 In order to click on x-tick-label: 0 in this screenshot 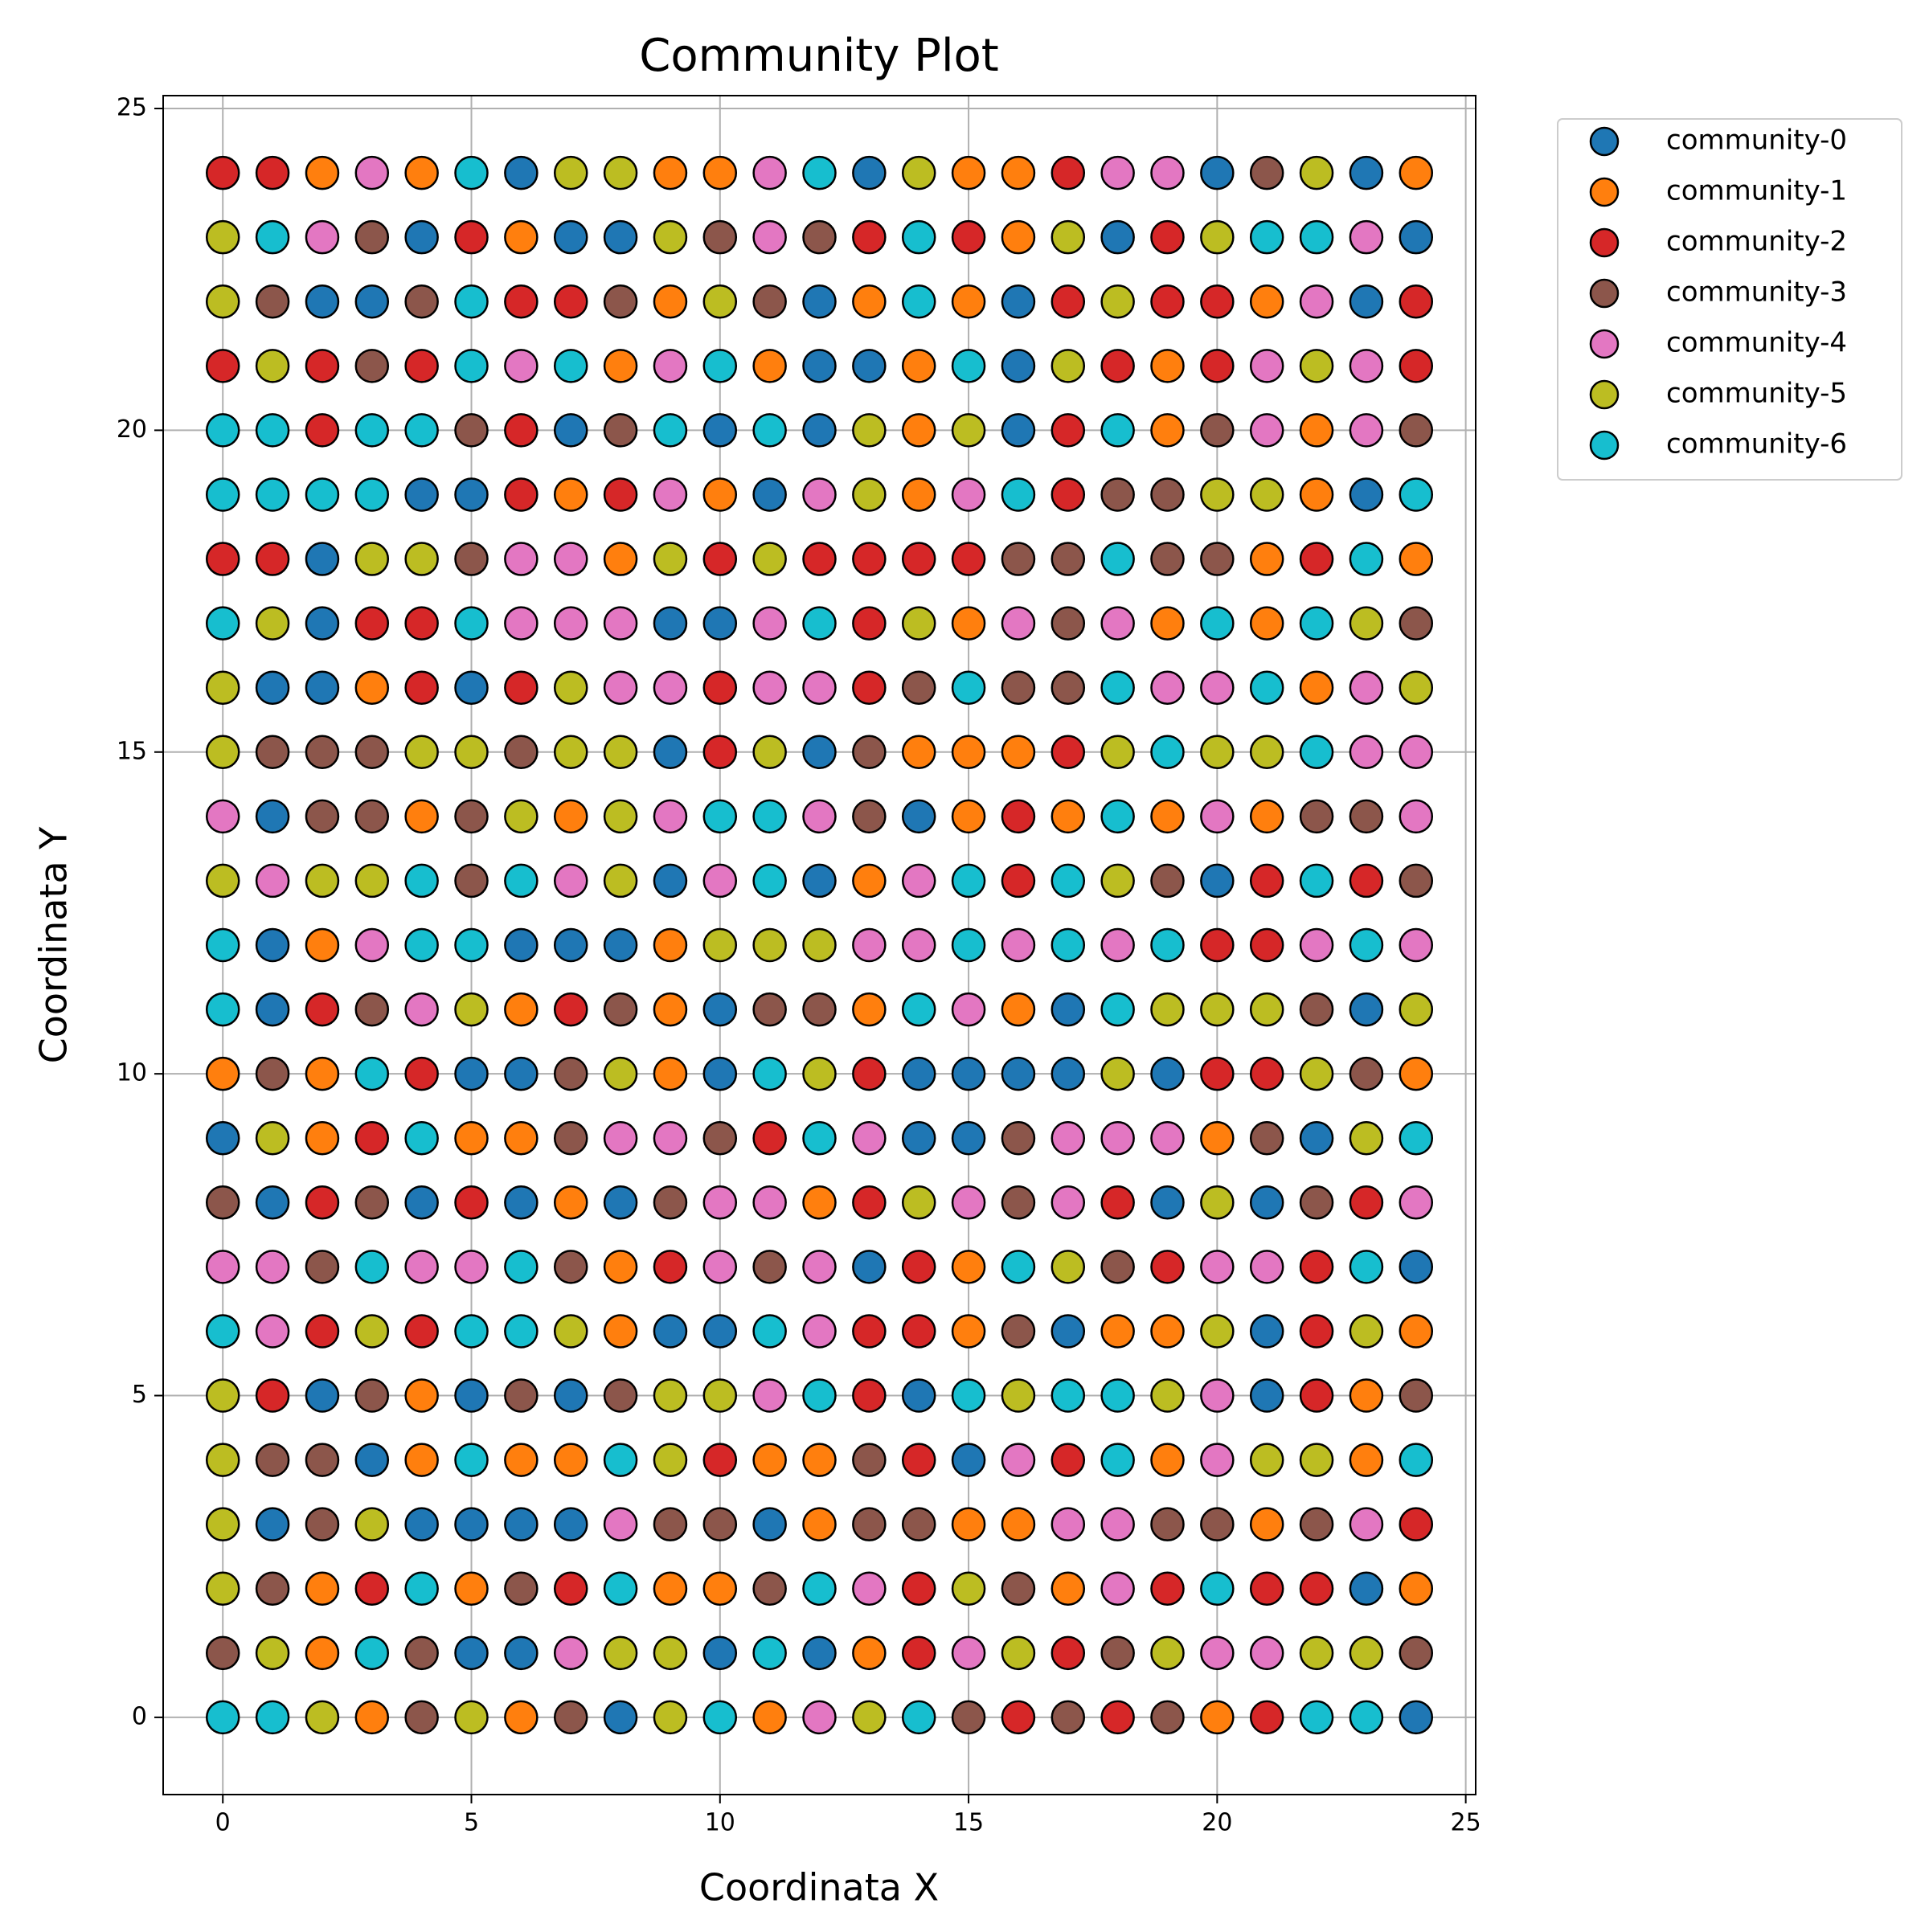, I will do `click(223, 1823)`.